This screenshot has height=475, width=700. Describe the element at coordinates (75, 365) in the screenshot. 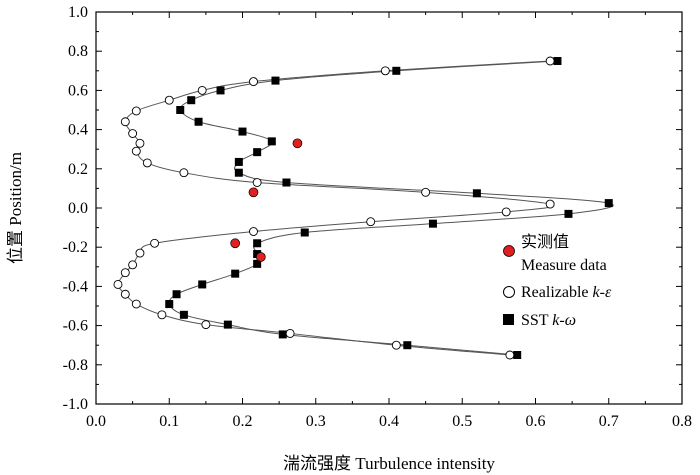

I see `y-tick-label: -0.8` at that location.